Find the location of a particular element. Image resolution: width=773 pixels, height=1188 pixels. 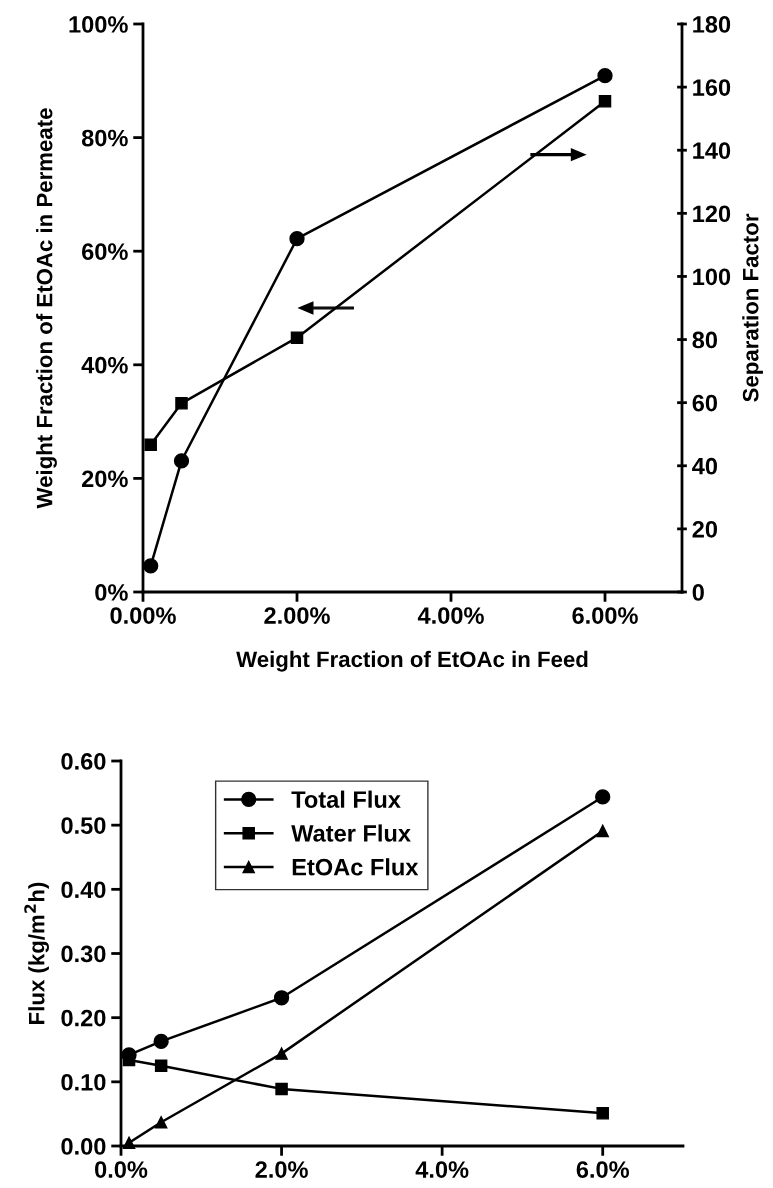

x-tick-label: 6.00% is located at coordinates (605, 615).